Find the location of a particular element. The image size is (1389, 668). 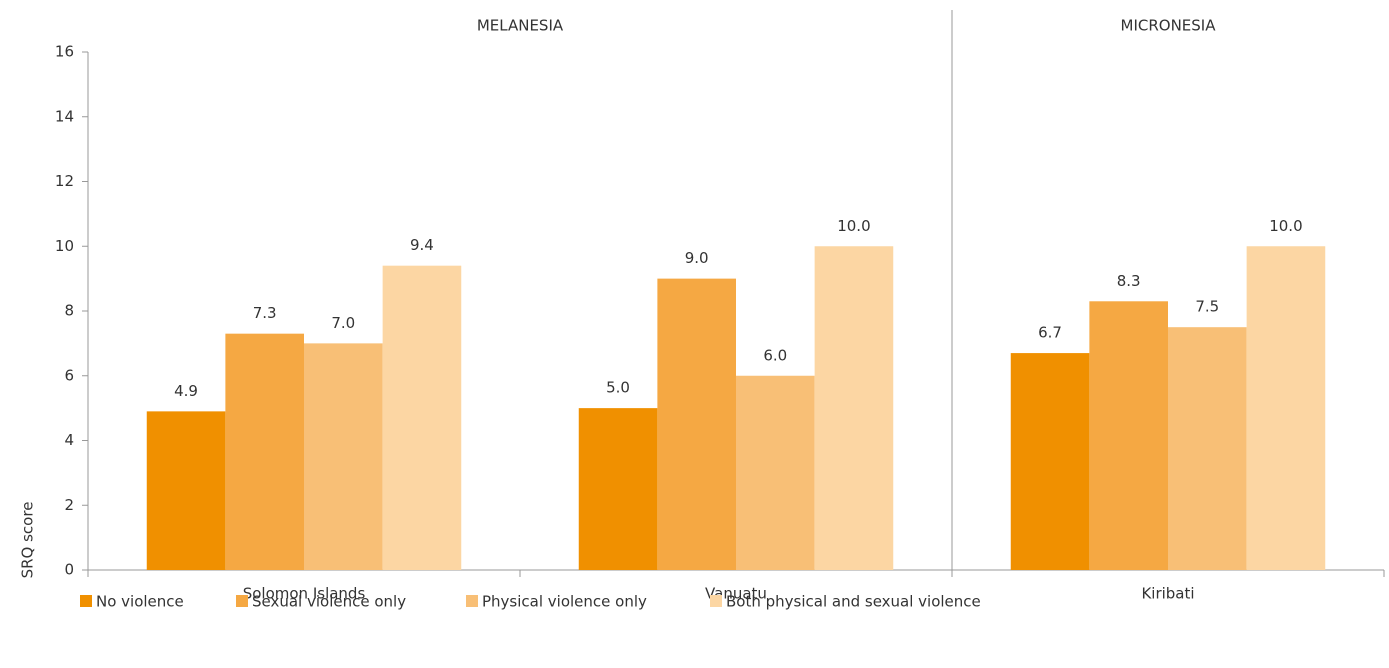

legend-label: Sexual violence only is located at coordinates (329, 602).